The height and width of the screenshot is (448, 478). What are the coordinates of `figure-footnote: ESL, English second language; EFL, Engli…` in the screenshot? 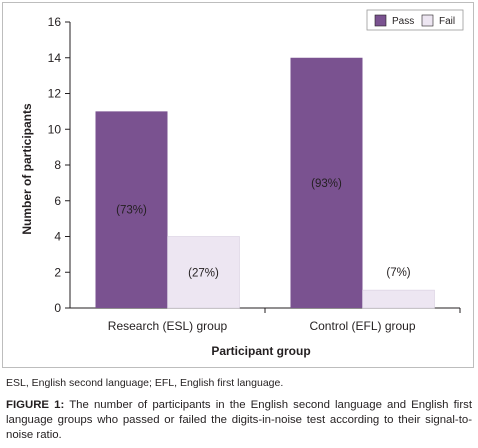 It's located at (145, 383).